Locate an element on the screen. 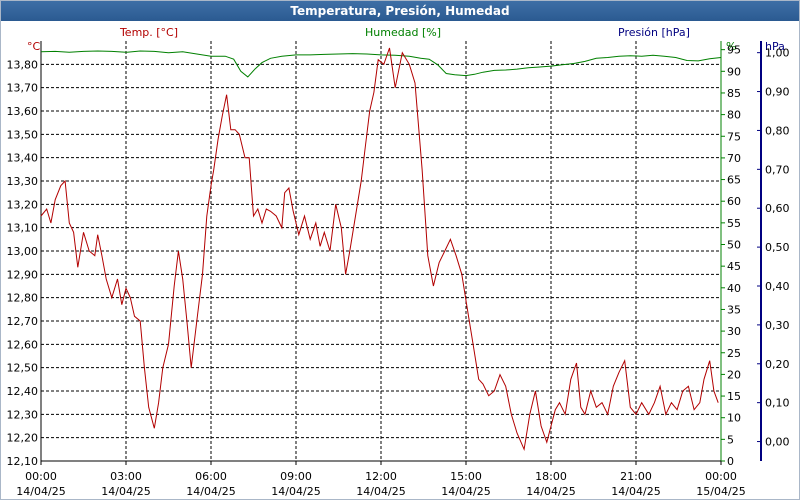 This screenshot has height=501, width=800. pressure-tick-label: 0,60 is located at coordinates (777, 208).